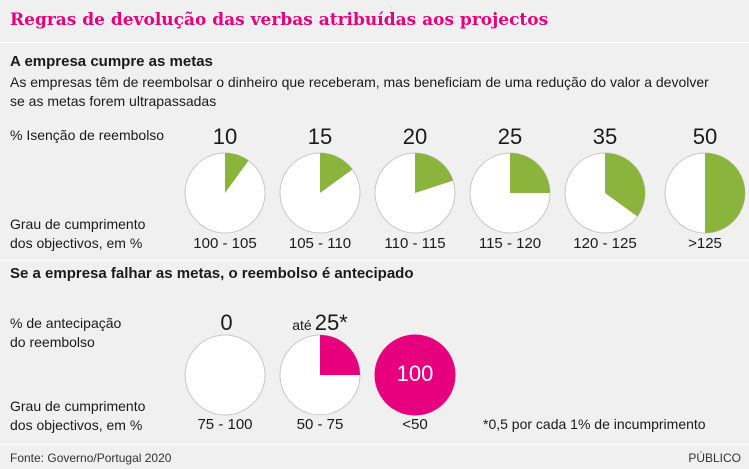 The image size is (749, 469). What do you see at coordinates (320, 243) in the screenshot?
I see `compliance-range: 105 - 110` at bounding box center [320, 243].